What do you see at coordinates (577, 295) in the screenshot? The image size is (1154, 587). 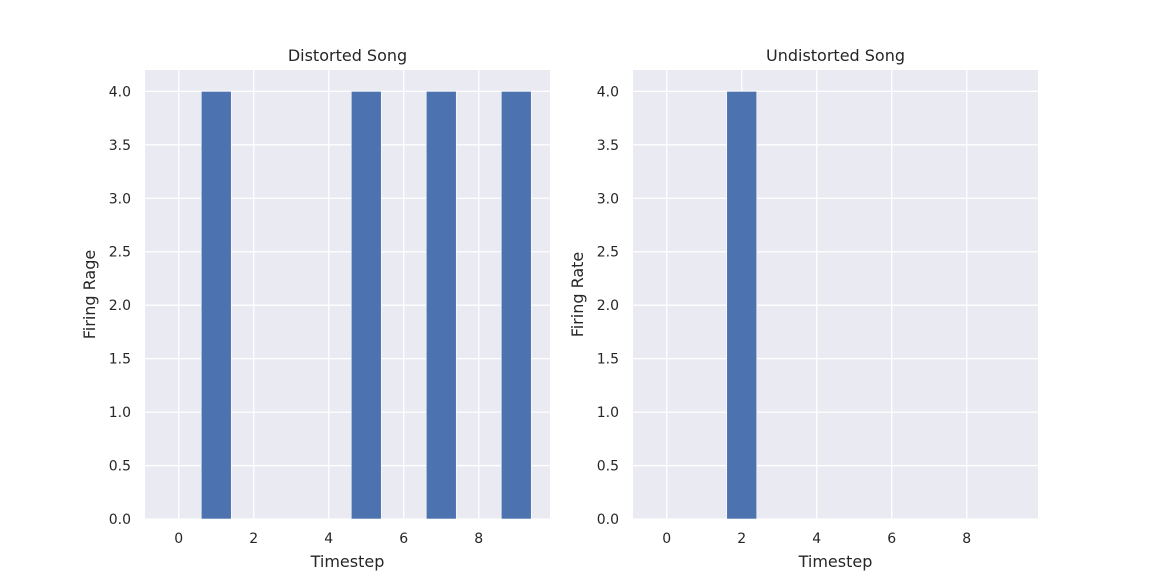 I see `y-axis-label: Firing Rate` at bounding box center [577, 295].